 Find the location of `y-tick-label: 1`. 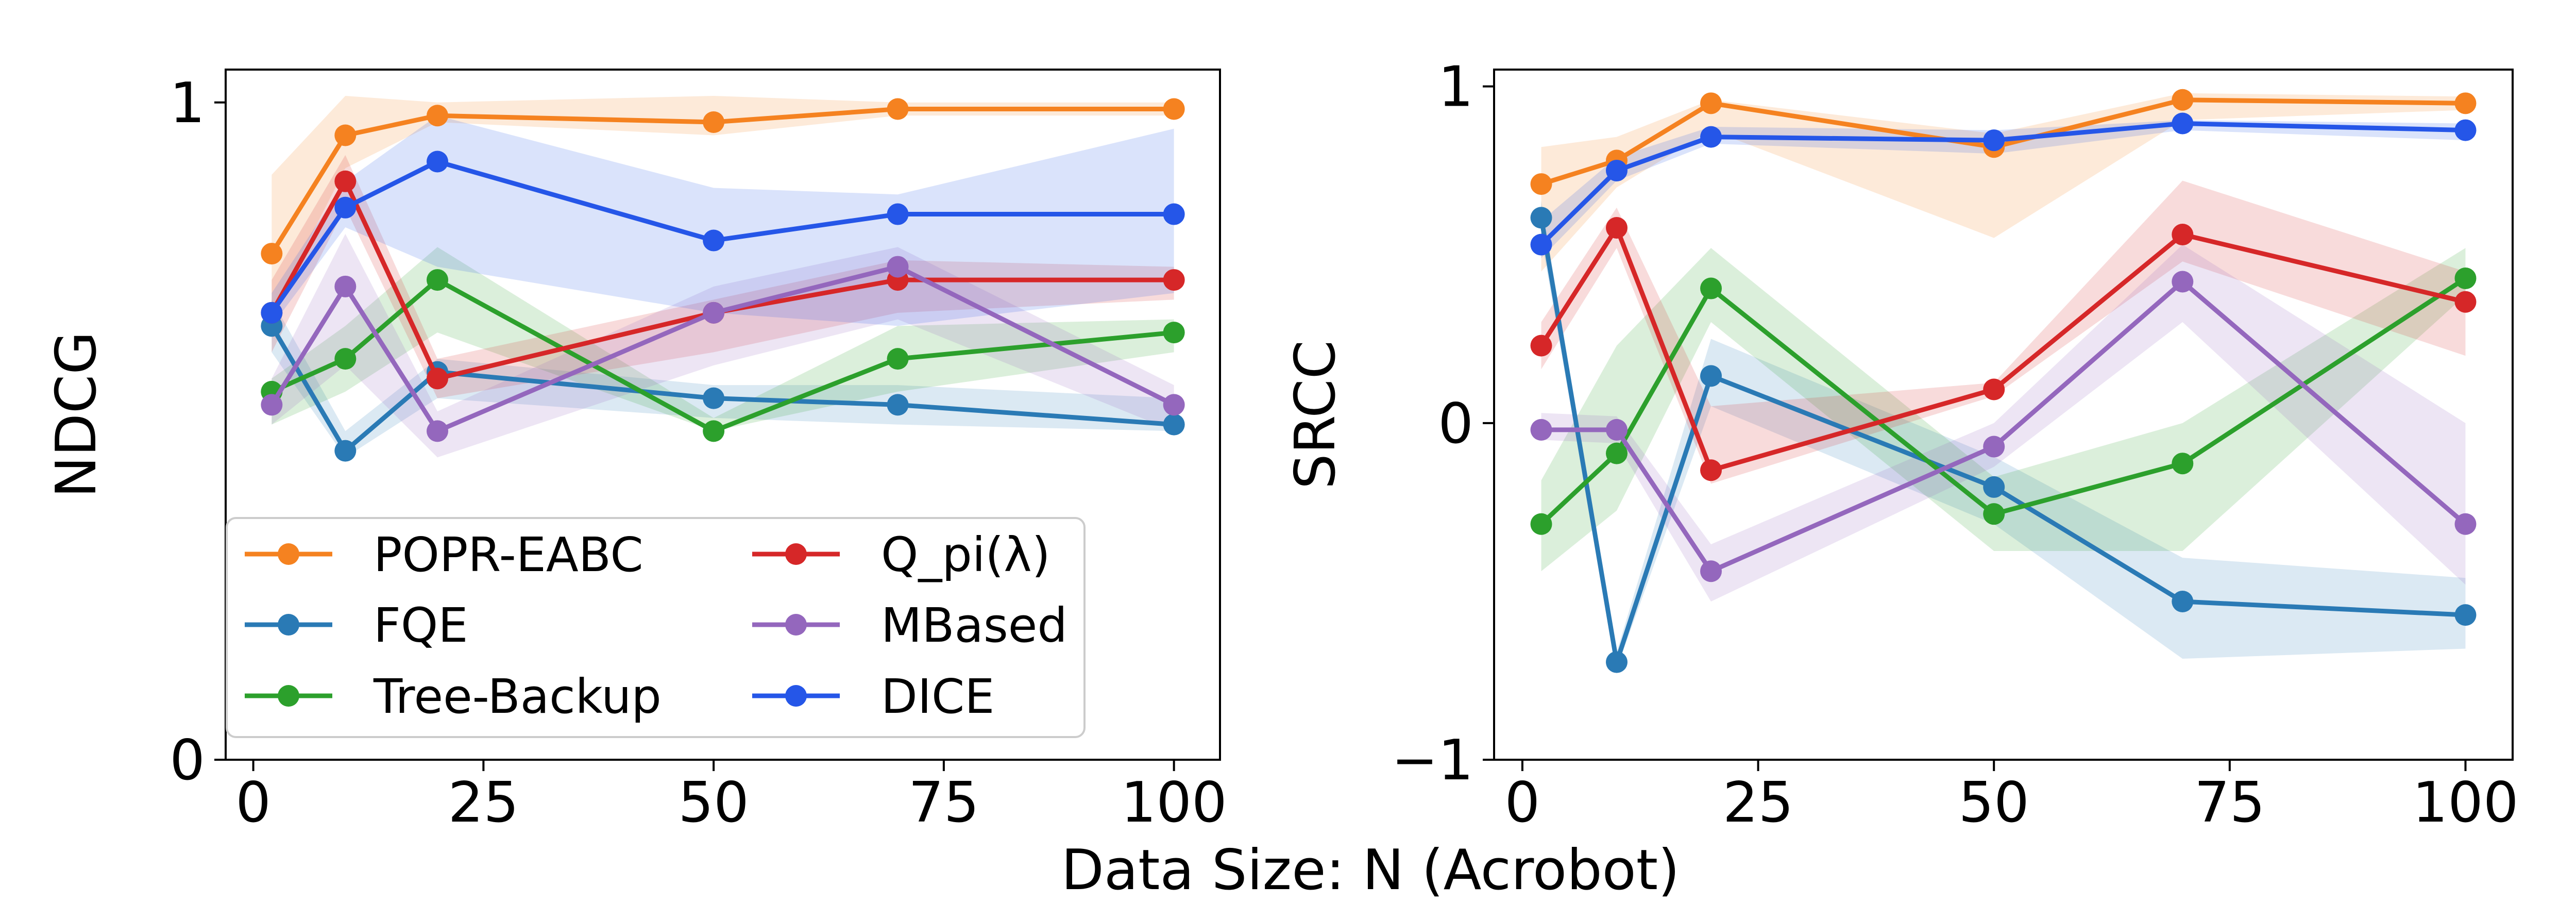

y-tick-label: 1 is located at coordinates (187, 104).